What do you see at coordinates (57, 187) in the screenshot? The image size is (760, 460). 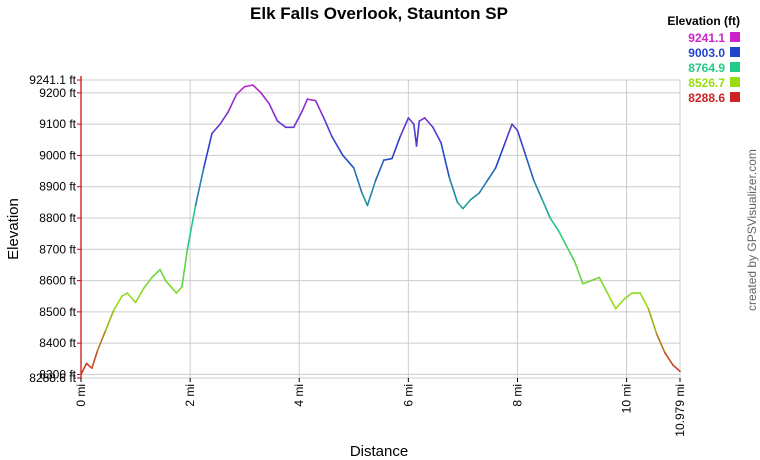 I see `y-tick-label: 8900 ft` at bounding box center [57, 187].